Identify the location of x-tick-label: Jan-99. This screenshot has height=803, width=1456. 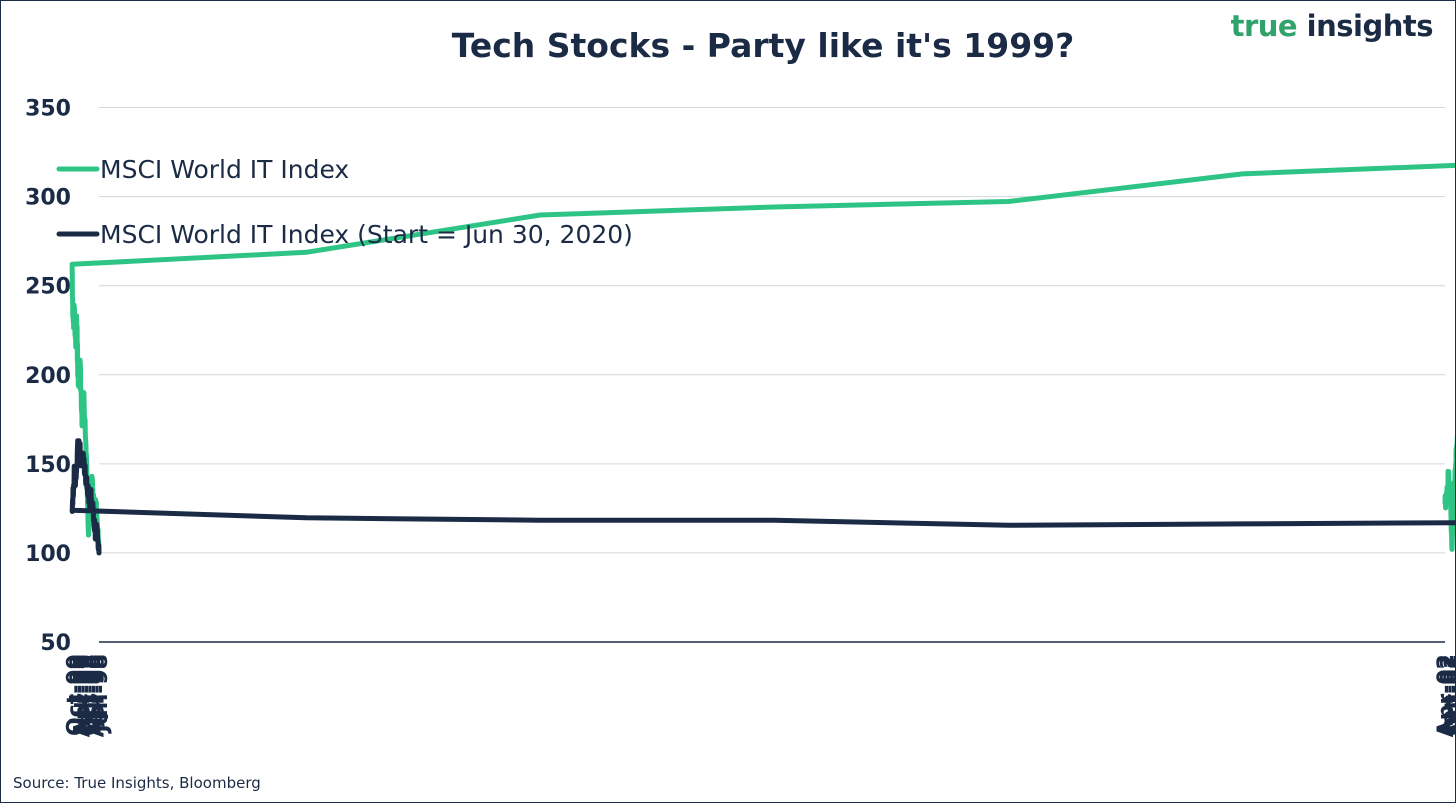
(86, 694).